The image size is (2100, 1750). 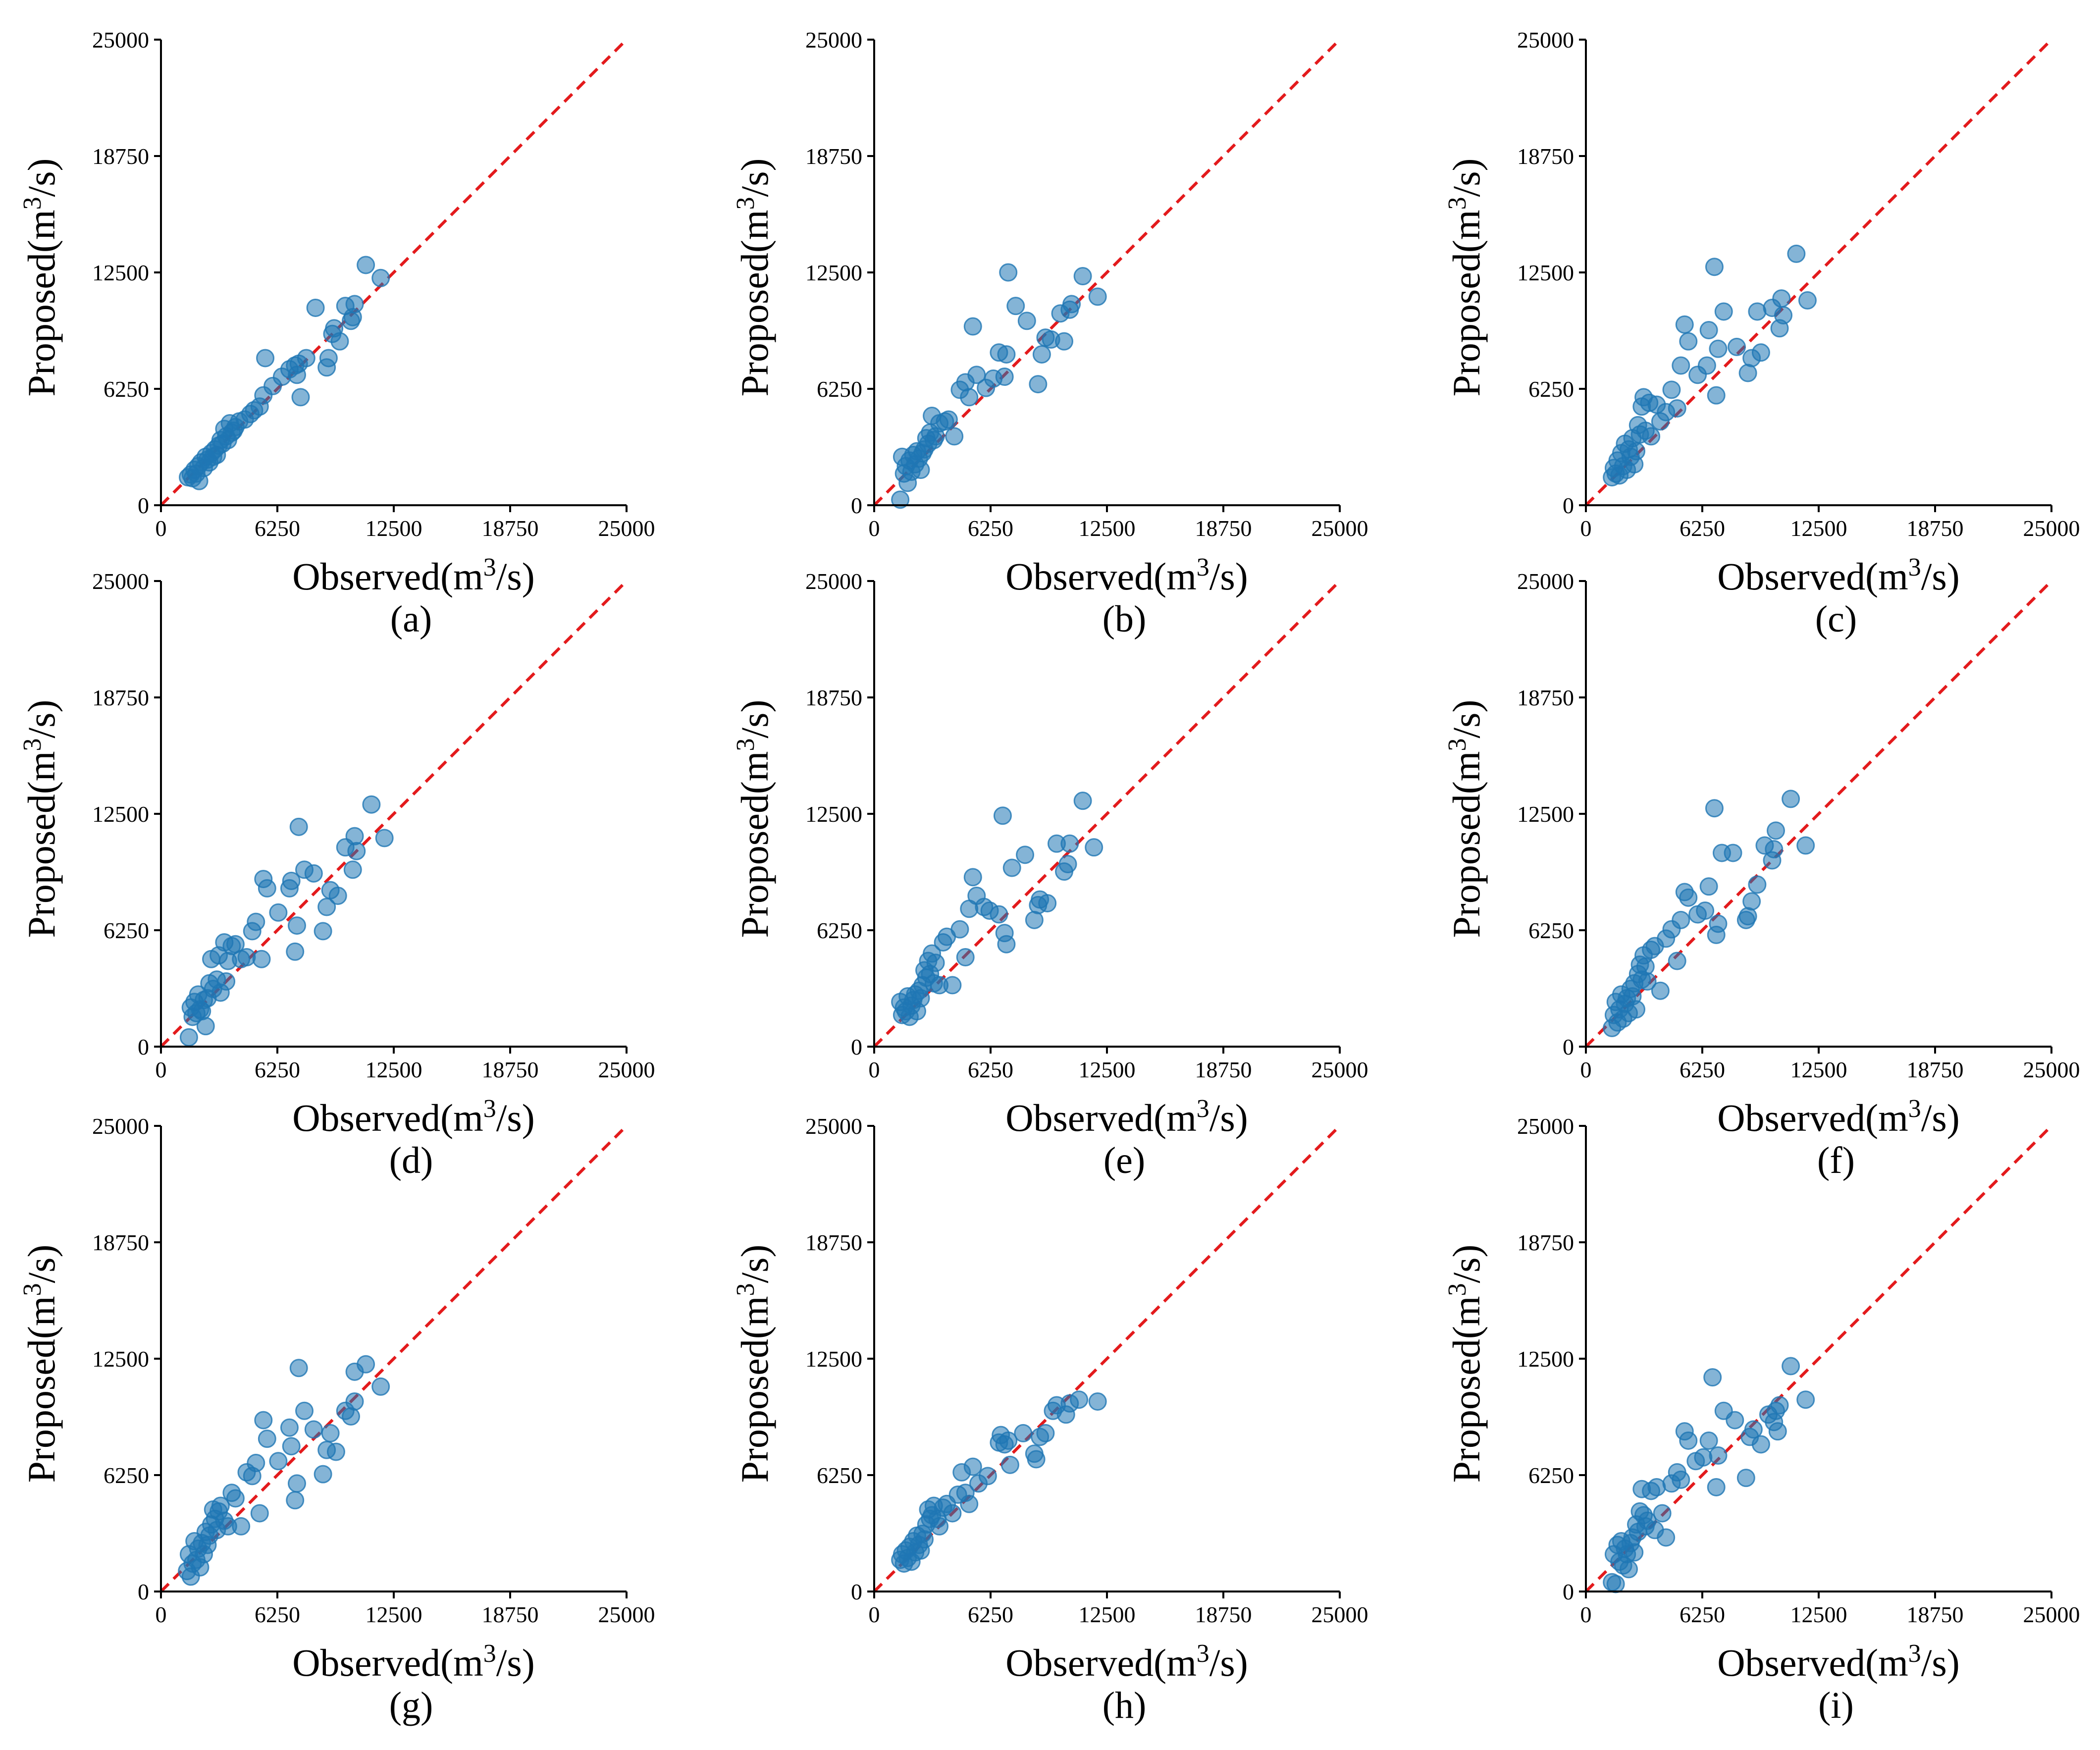 What do you see at coordinates (411, 1160) in the screenshot?
I see `panel-label: (d)` at bounding box center [411, 1160].